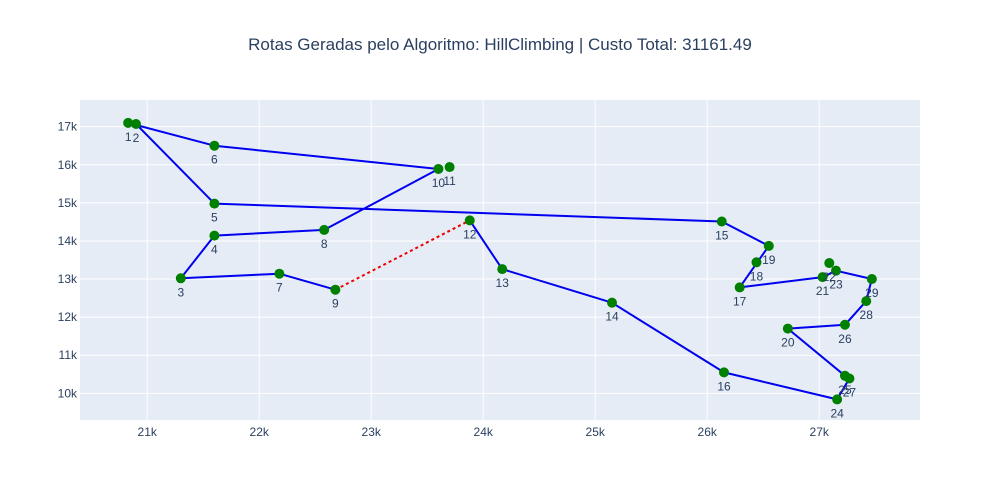 The height and width of the screenshot is (500, 1000). What do you see at coordinates (850, 392) in the screenshot?
I see `city-label: 27` at bounding box center [850, 392].